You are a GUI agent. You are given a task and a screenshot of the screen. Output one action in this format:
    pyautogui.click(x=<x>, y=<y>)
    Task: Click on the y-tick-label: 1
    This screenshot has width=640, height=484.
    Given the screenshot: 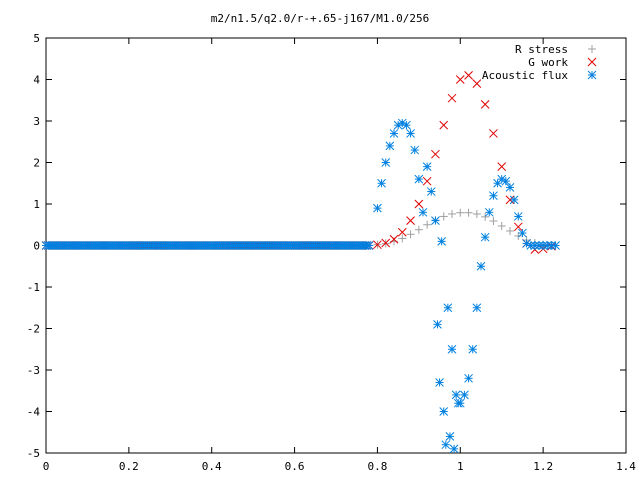 What is the action you would take?
    pyautogui.click(x=36, y=204)
    